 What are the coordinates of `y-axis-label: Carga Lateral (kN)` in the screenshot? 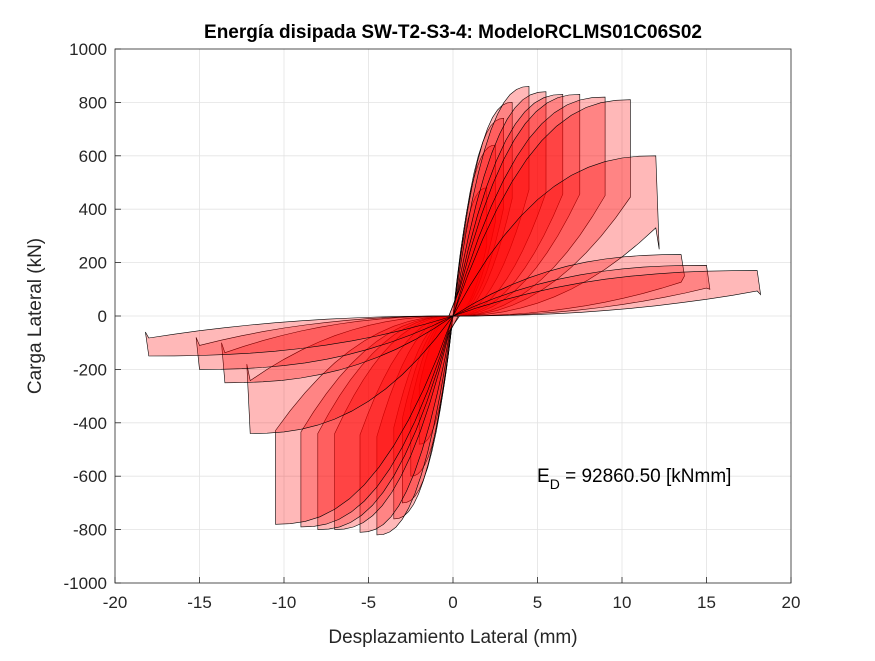 It's located at (35, 316).